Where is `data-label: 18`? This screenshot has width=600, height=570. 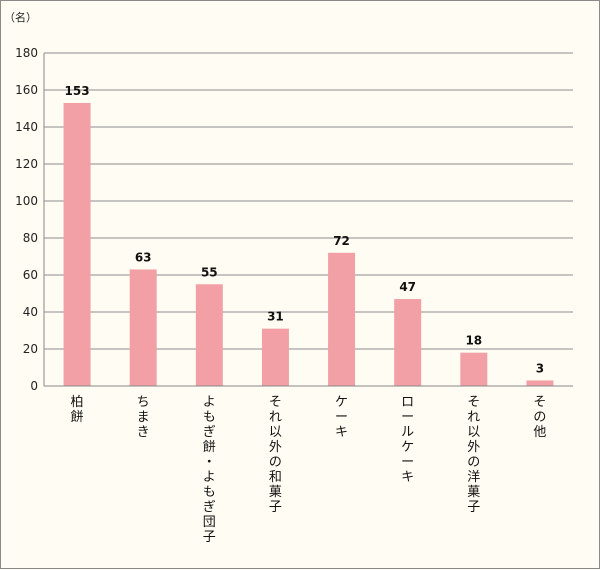
data-label: 18 is located at coordinates (473, 341).